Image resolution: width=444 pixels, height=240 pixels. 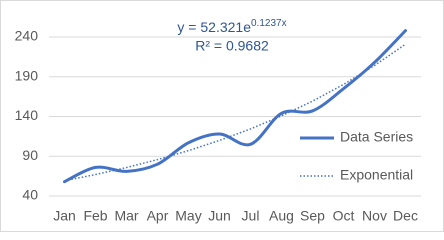 I want to click on y-tick-label: 140, so click(x=27, y=115).